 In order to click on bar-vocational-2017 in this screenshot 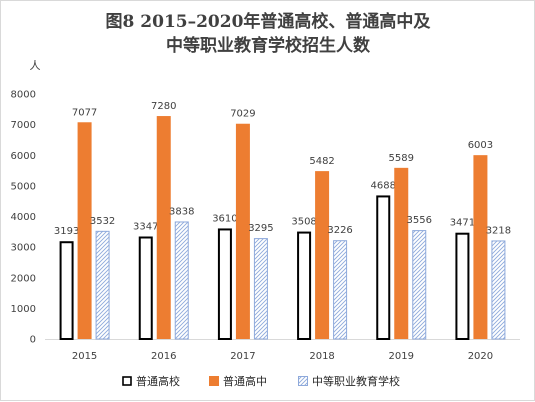, I will do `click(260, 289)`.